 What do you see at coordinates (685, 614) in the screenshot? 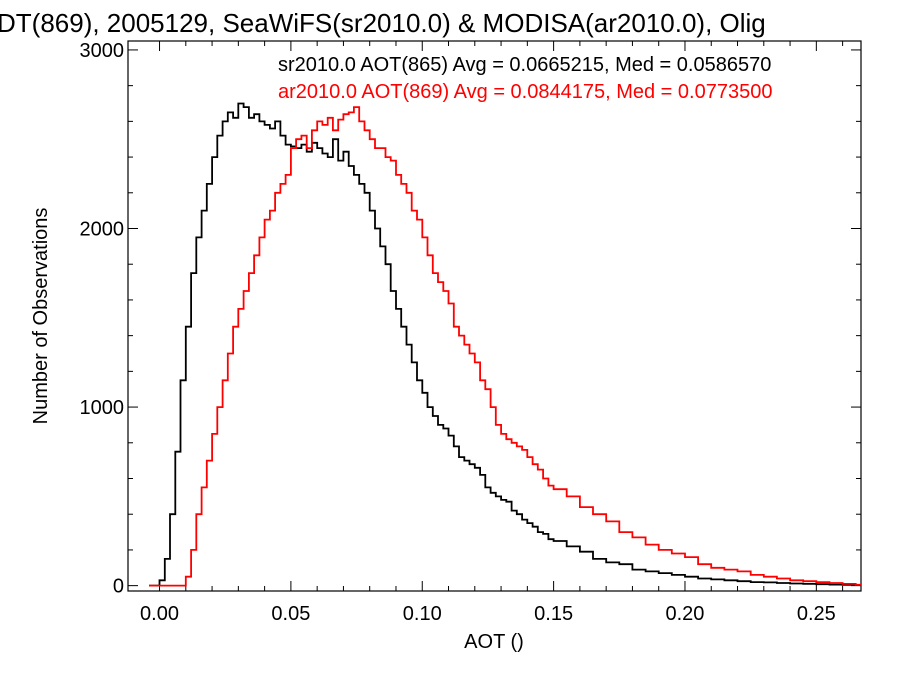
I see `x-tick-label: 0.20` at bounding box center [685, 614].